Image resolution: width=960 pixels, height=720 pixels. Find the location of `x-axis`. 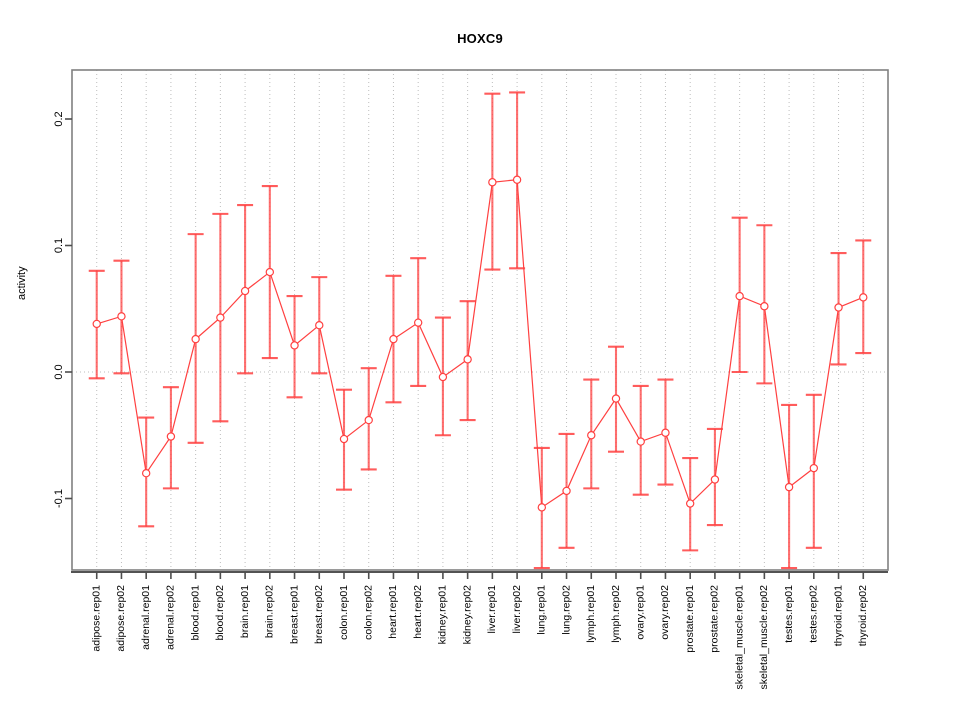

x-axis is located at coordinates (479, 575).